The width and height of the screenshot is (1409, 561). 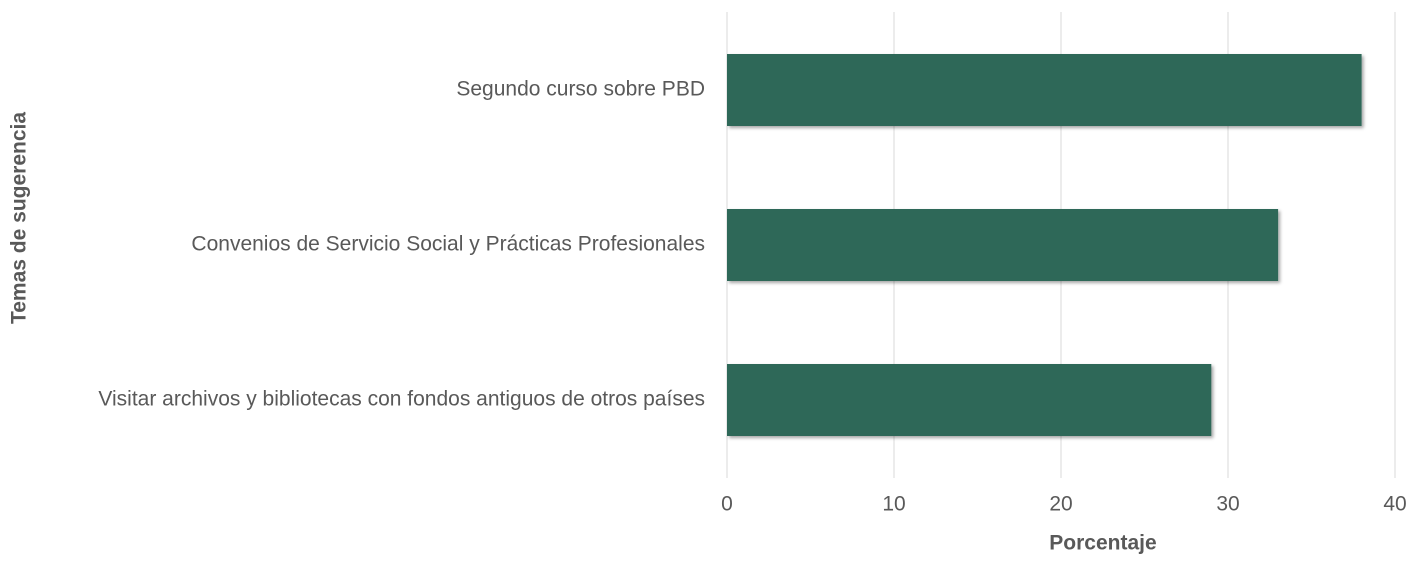 I want to click on y-tick-label: Segundo curso sobre PBD, so click(x=580, y=89).